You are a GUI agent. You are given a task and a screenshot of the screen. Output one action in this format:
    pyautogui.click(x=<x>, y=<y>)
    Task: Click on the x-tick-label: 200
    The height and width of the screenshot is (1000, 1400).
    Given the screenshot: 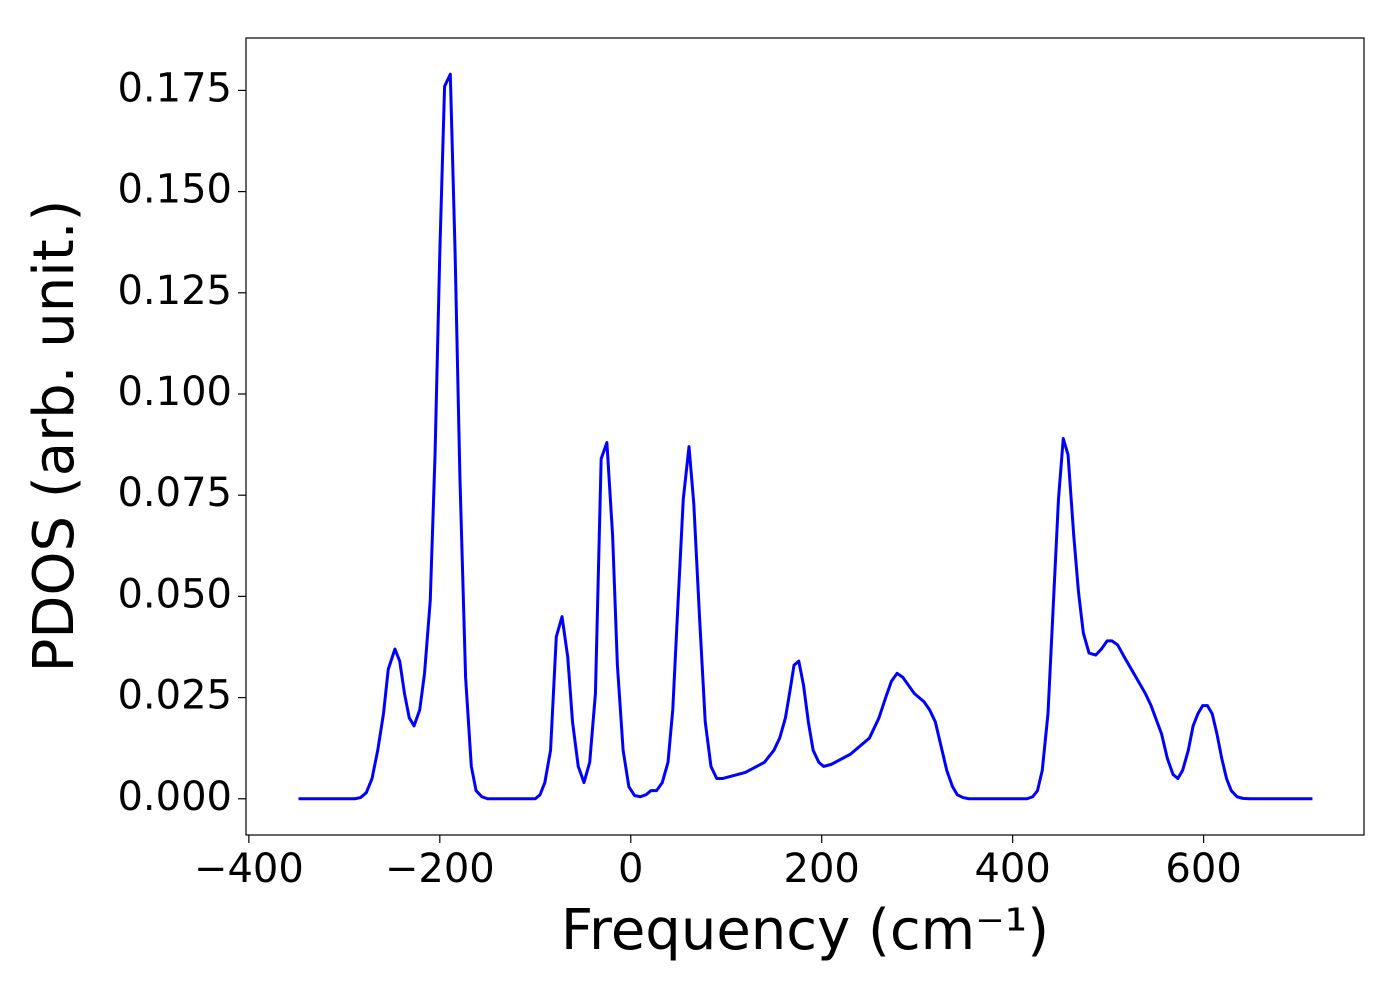 What is the action you would take?
    pyautogui.click(x=822, y=869)
    